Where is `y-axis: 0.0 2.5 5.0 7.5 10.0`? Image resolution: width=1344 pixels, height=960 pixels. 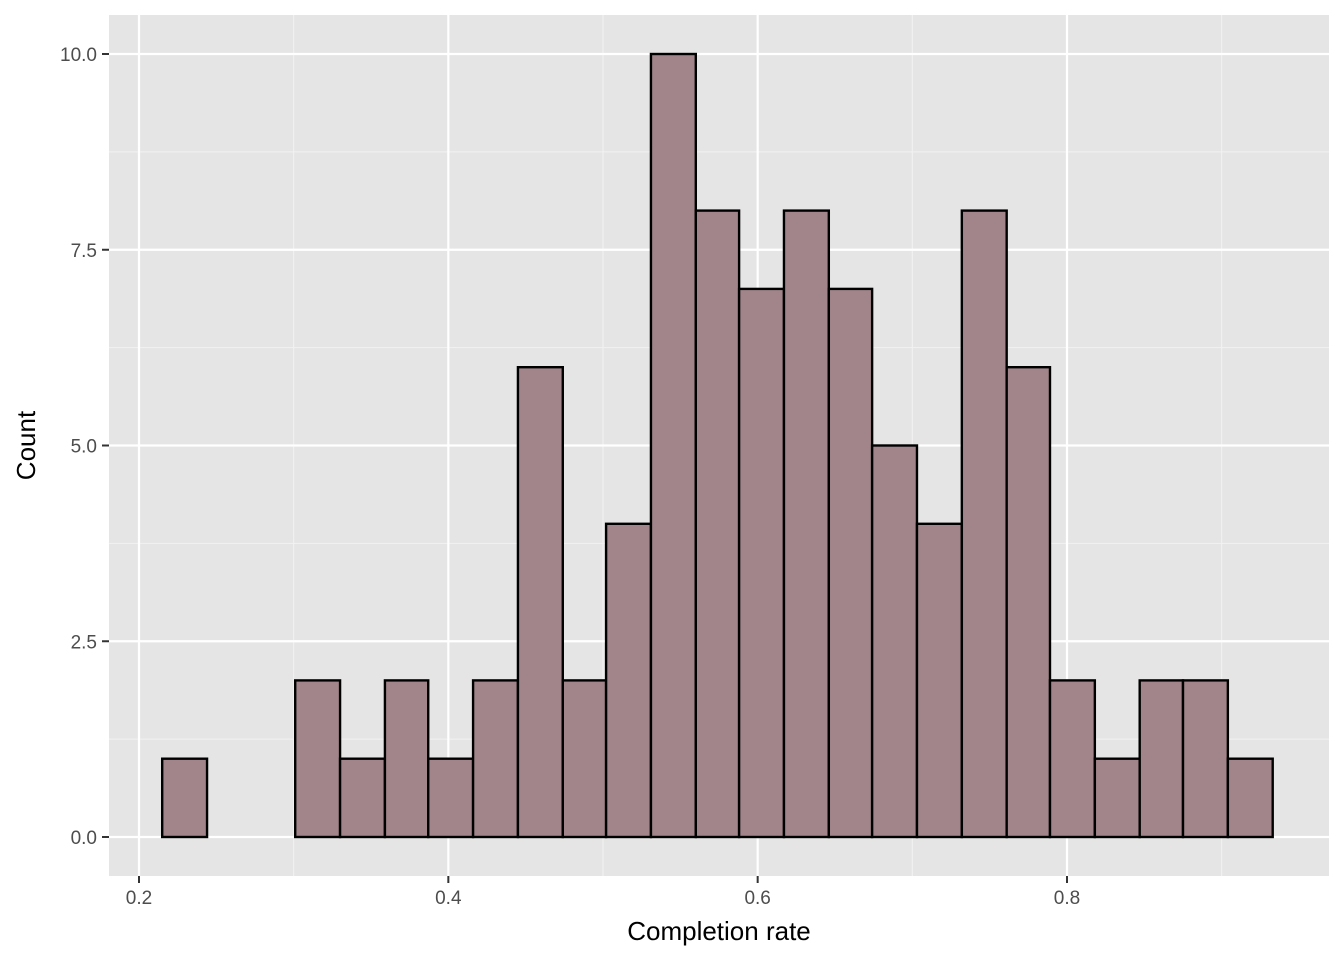 y-axis: 0.0 2.5 5.0 7.5 10.0 is located at coordinates (84, 447).